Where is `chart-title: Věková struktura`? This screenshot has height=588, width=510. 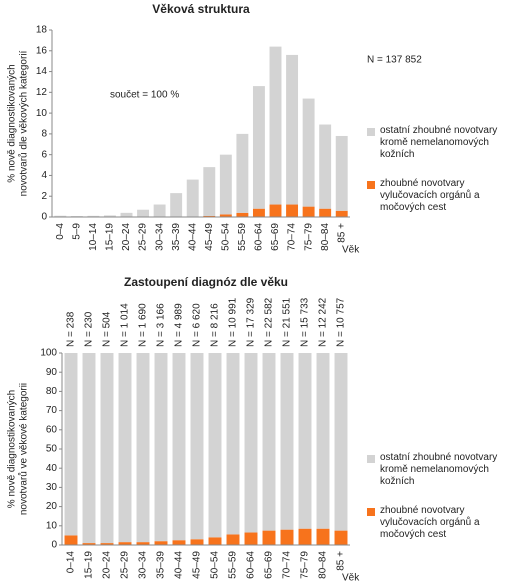 chart-title: Věková struktura is located at coordinates (201, 9).